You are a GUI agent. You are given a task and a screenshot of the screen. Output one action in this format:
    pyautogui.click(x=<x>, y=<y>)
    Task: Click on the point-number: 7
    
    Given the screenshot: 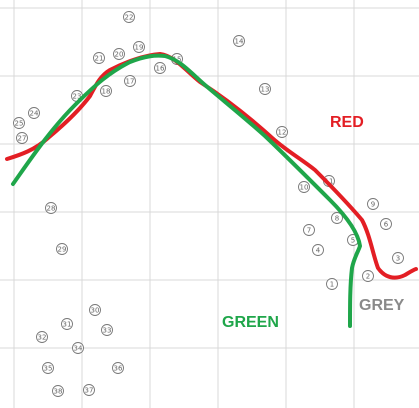 What is the action you would take?
    pyautogui.click(x=309, y=230)
    